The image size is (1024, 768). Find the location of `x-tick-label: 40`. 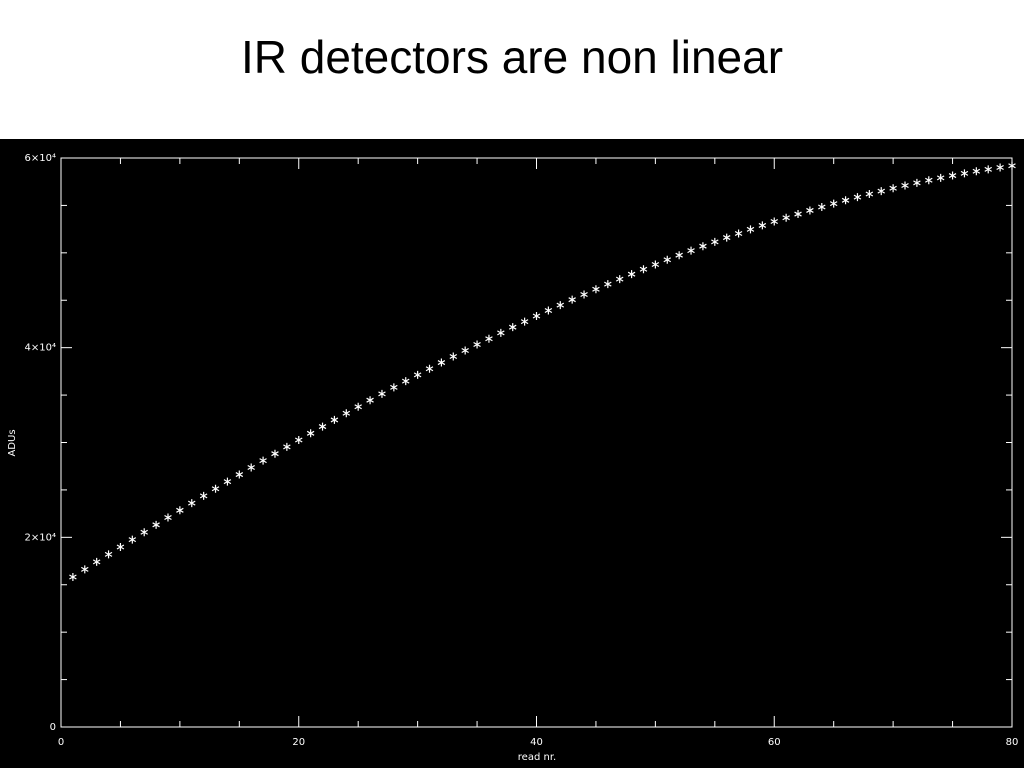

x-tick-label: 40 is located at coordinates (536, 742).